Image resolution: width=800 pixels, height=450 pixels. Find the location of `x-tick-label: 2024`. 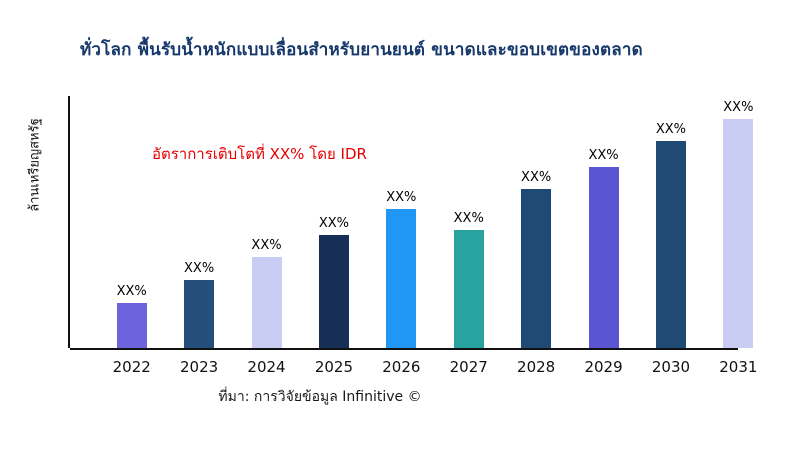

x-tick-label: 2024 is located at coordinates (266, 367).